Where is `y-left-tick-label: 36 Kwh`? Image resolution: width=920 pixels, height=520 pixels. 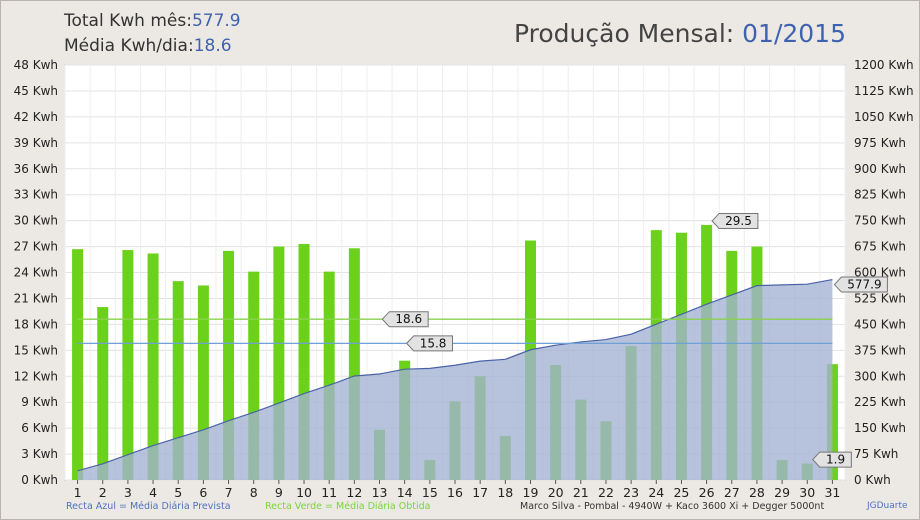
y-left-tick-label: 36 Kwh is located at coordinates (36, 169).